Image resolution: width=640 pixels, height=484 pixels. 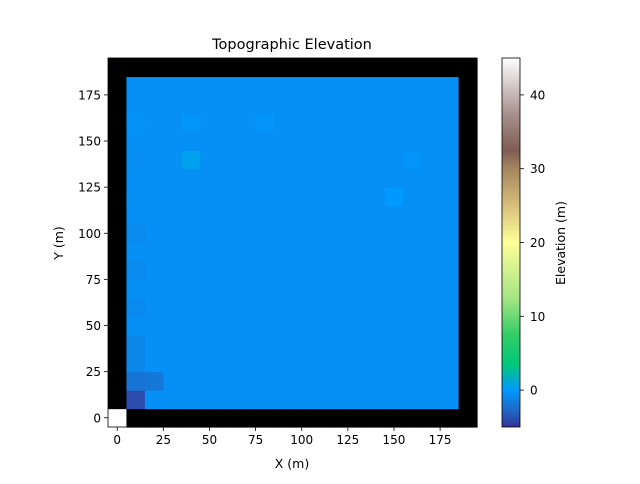 What do you see at coordinates (89, 234) in the screenshot?
I see `y-tick-label: 100` at bounding box center [89, 234].